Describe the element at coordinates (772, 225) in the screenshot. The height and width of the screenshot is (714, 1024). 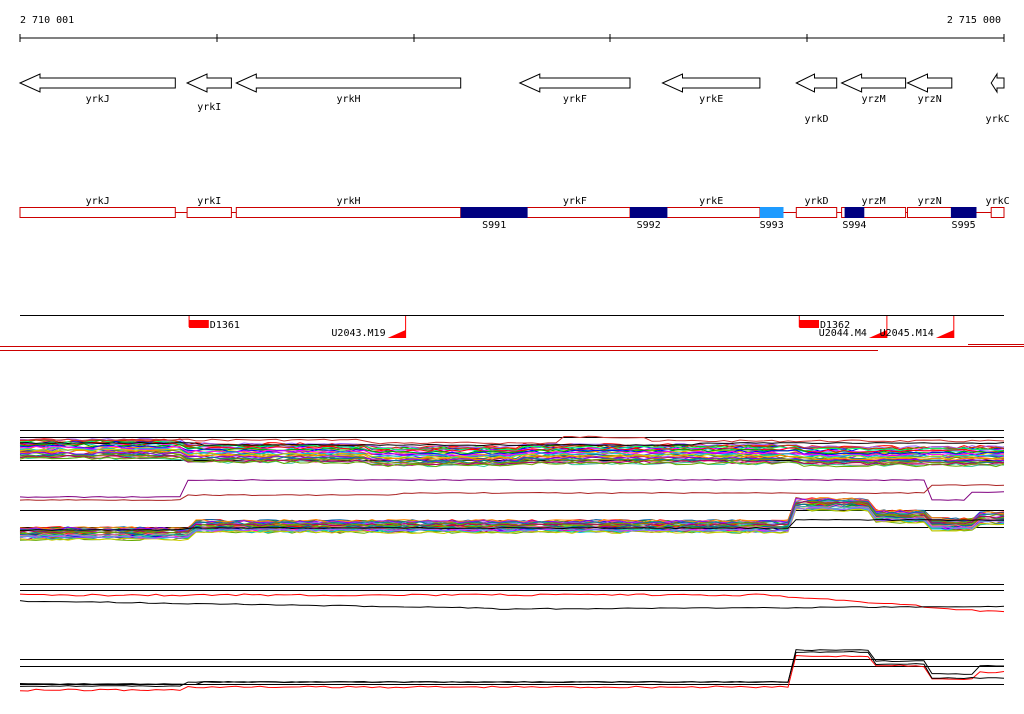
I see `segment-label: S993` at that location.